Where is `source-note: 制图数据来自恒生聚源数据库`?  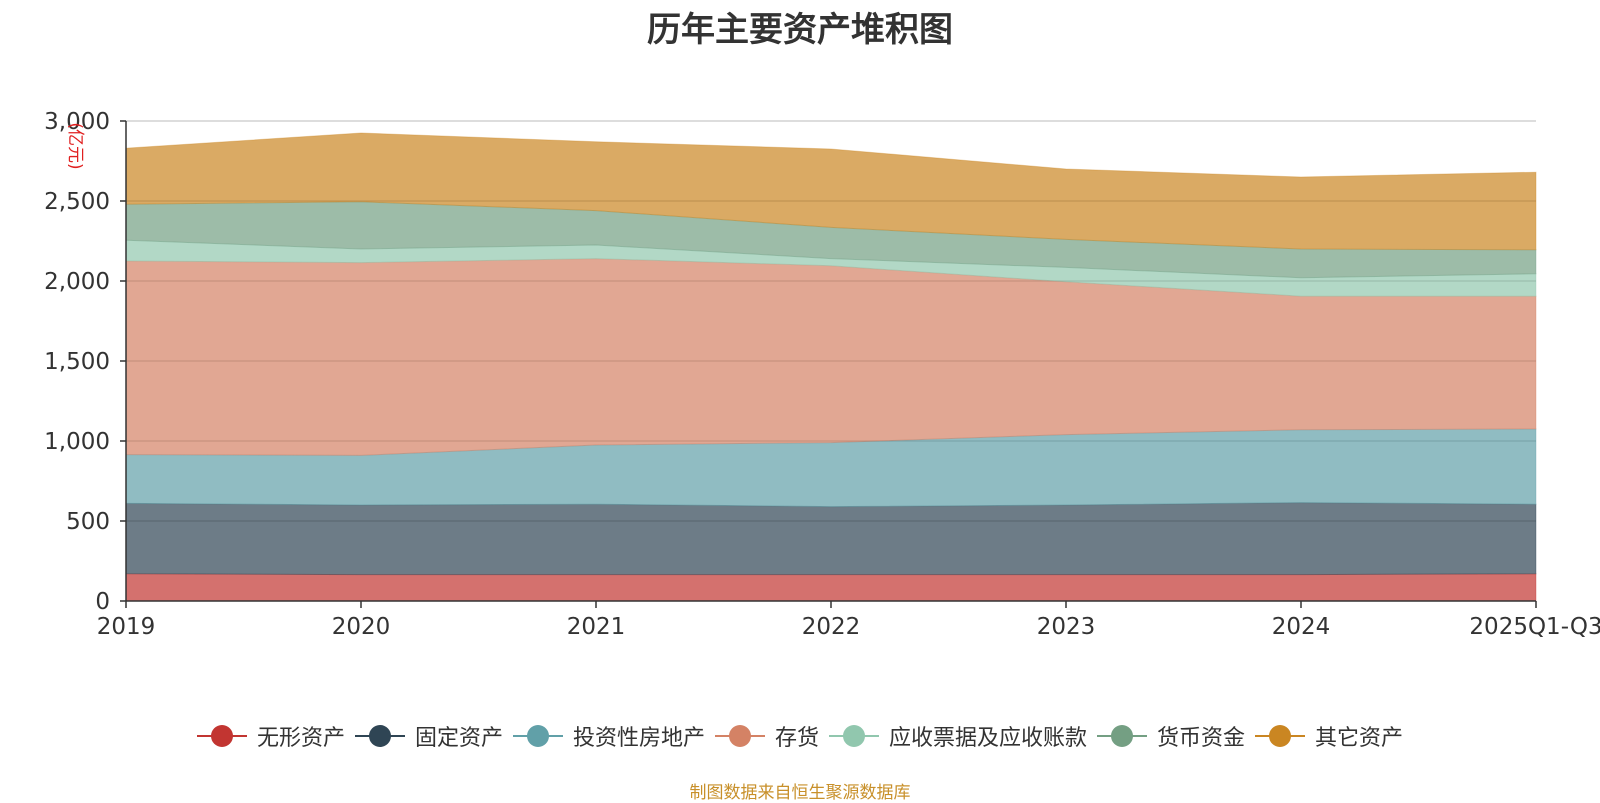 source-note: 制图数据来自恒生聚源数据库 is located at coordinates (800, 793).